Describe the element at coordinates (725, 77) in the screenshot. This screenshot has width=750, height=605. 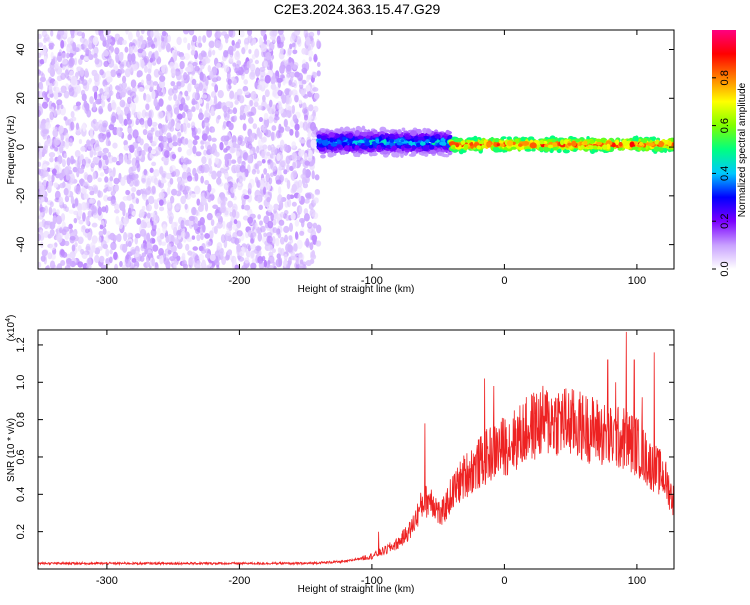
I see `colorbar-tick-label: 0.8` at that location.